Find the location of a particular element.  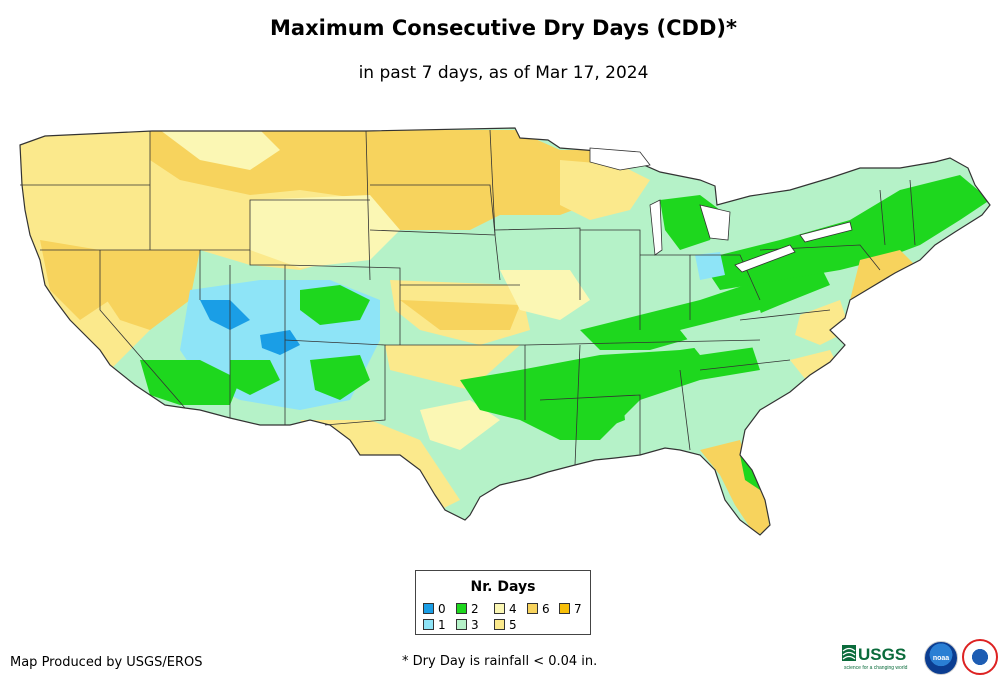

usgs-wordmark: USGS is located at coordinates (882, 654).